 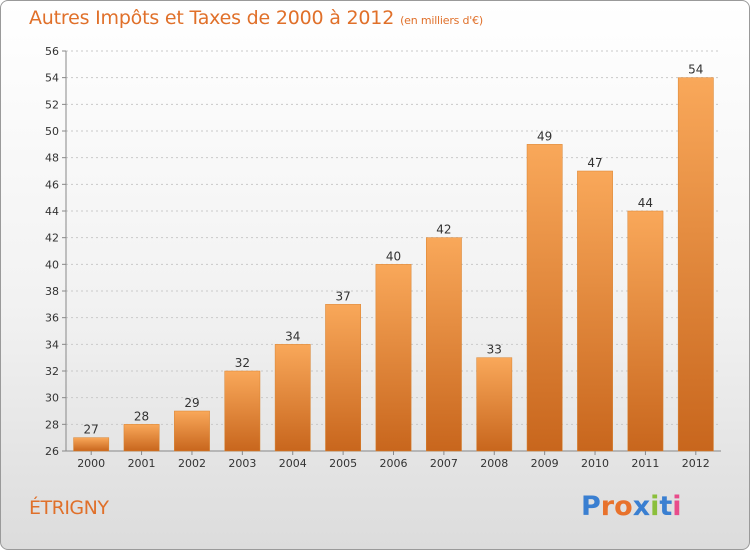 What do you see at coordinates (623, 506) in the screenshot?
I see `logo-letter: o` at bounding box center [623, 506].